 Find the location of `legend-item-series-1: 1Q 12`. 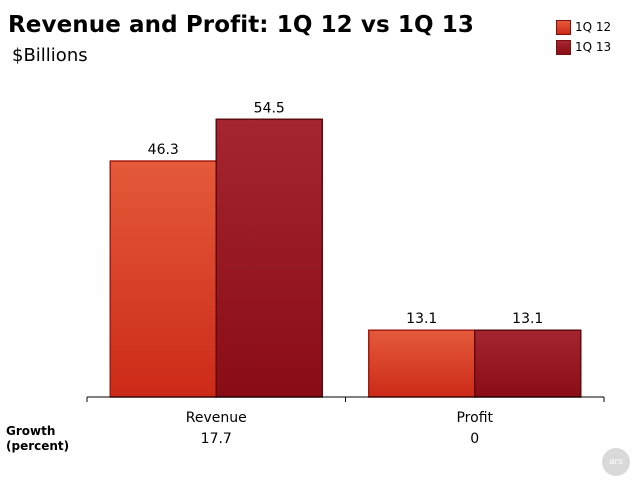

legend-item-series-1: 1Q 12 is located at coordinates (583, 27).